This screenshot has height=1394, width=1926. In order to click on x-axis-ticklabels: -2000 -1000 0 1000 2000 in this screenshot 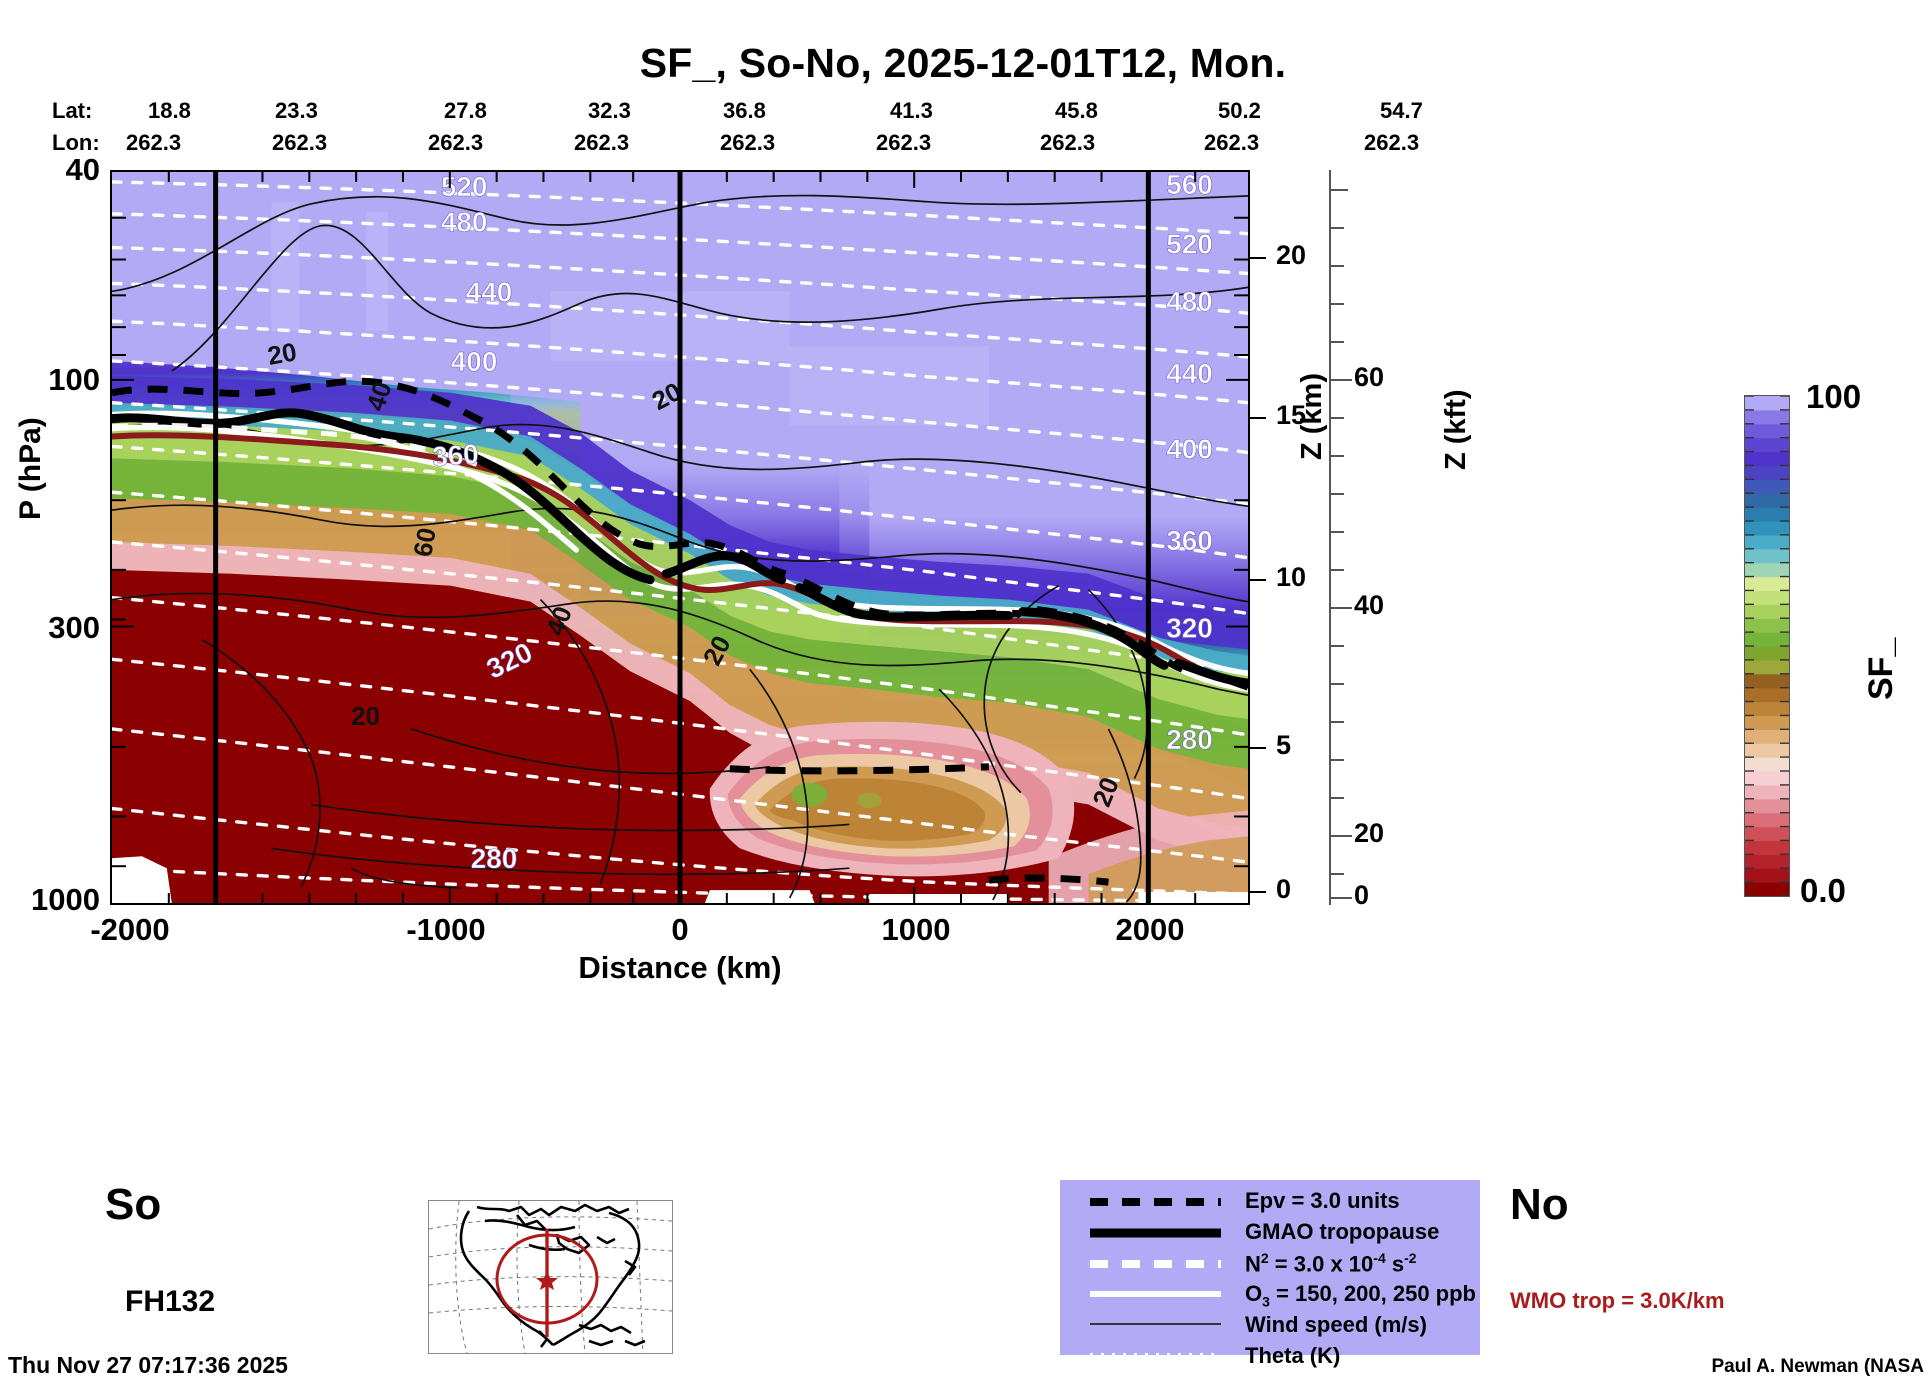, I will do `click(670, 932)`.